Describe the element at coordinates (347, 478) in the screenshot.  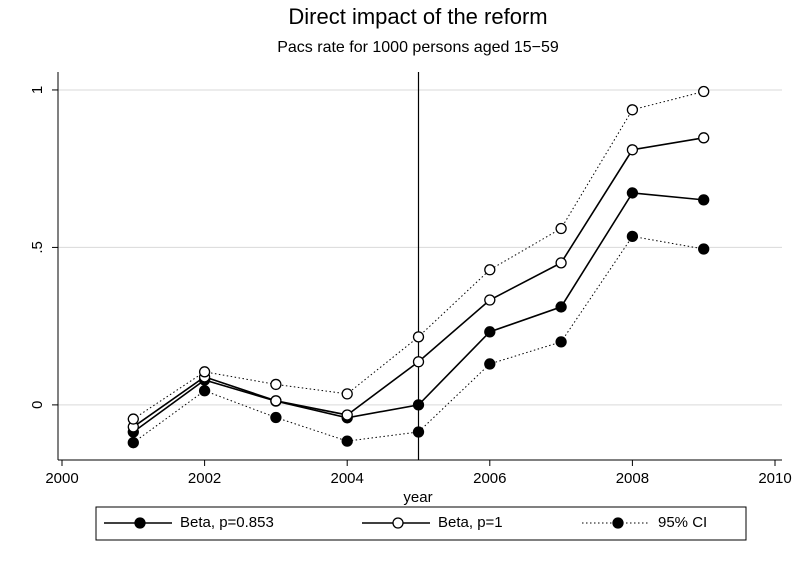
I see `x-tick-label: 2004` at that location.